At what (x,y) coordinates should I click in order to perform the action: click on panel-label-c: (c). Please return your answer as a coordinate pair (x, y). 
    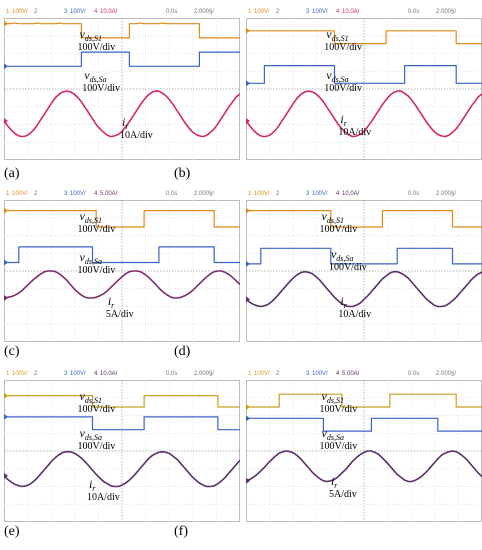
    Looking at the image, I should click on (12, 351).